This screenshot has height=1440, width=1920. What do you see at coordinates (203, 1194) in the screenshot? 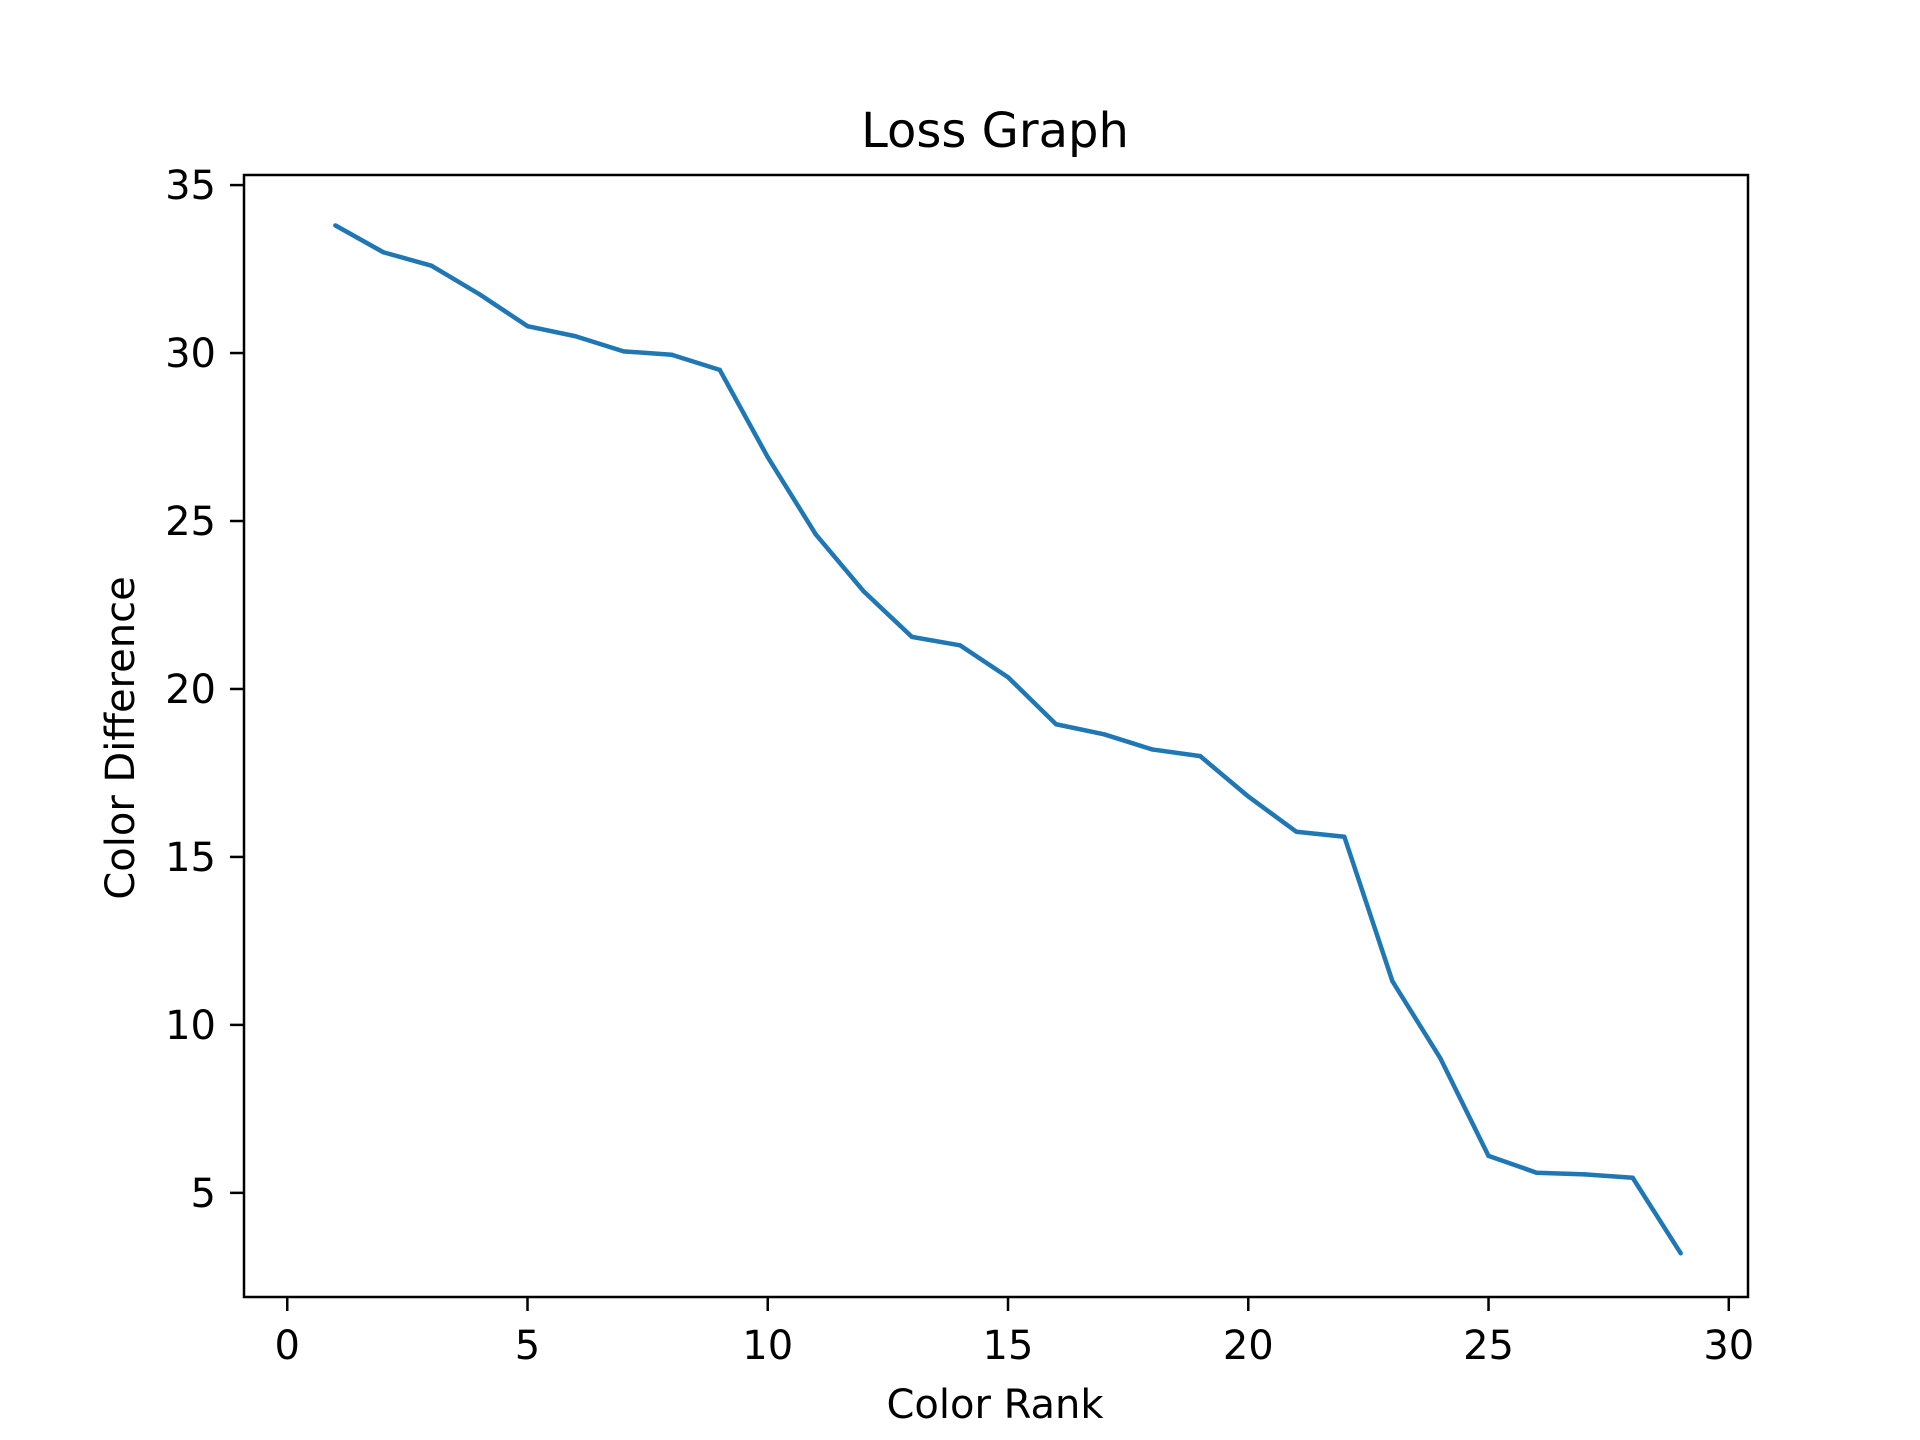
I see `y-tick-label: 5` at bounding box center [203, 1194].